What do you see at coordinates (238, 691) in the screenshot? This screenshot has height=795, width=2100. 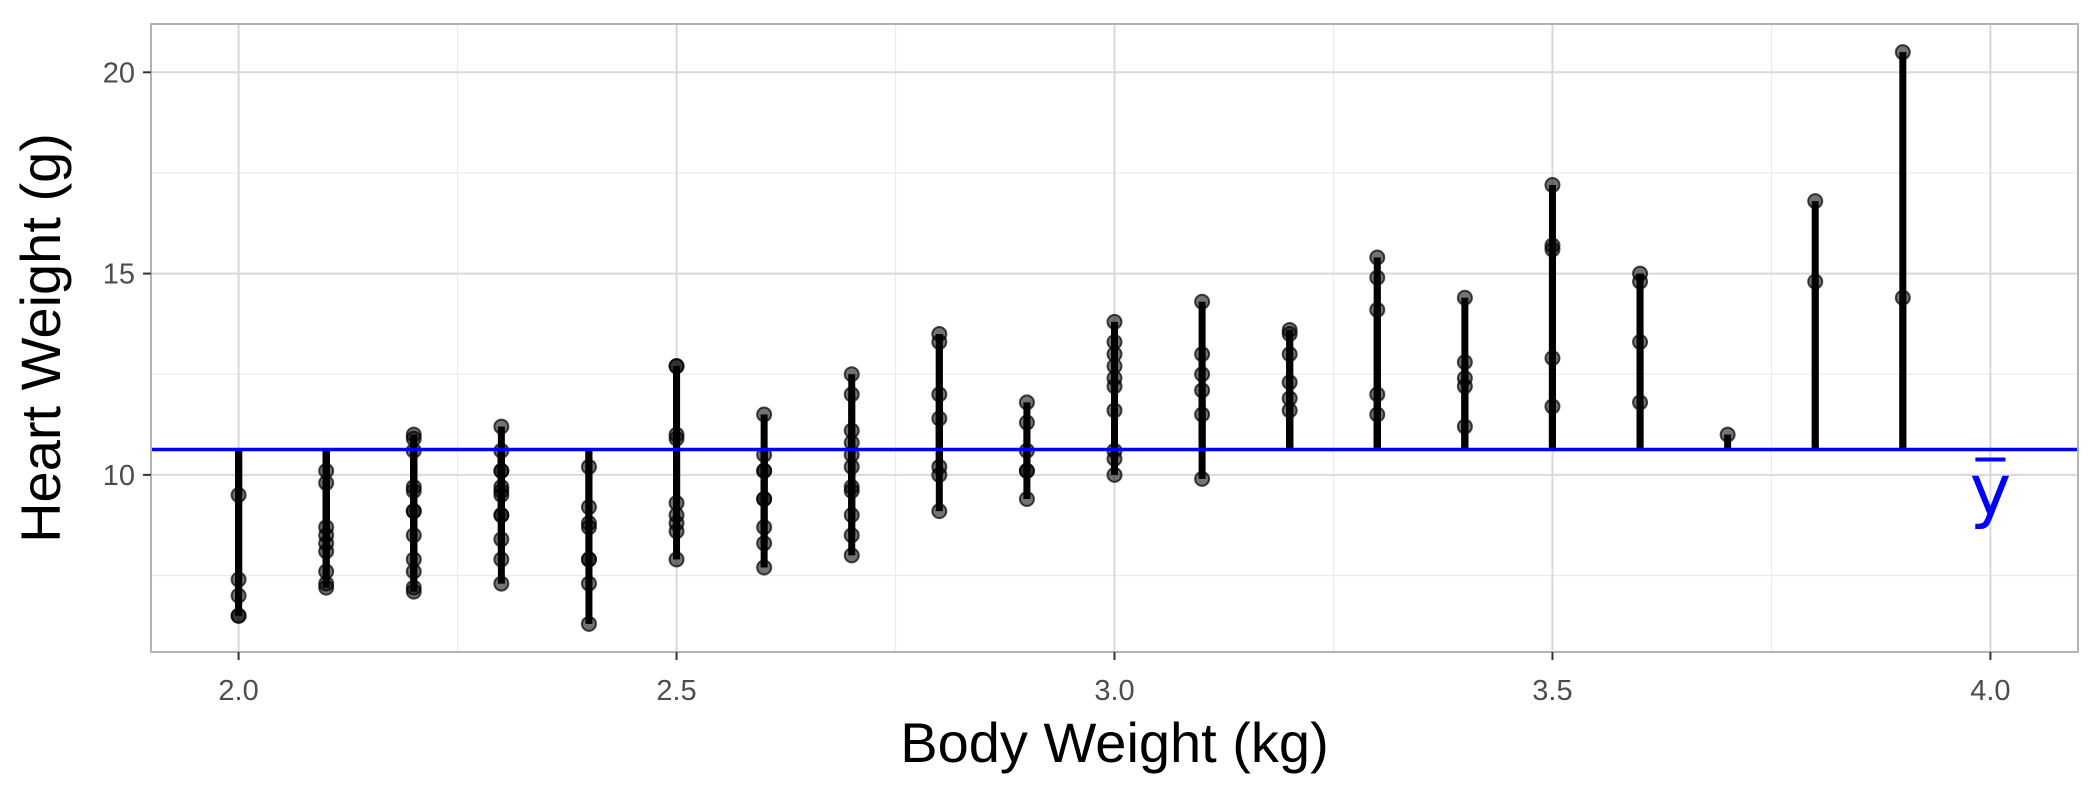 I see `x-tick-label: 2.0` at bounding box center [238, 691].